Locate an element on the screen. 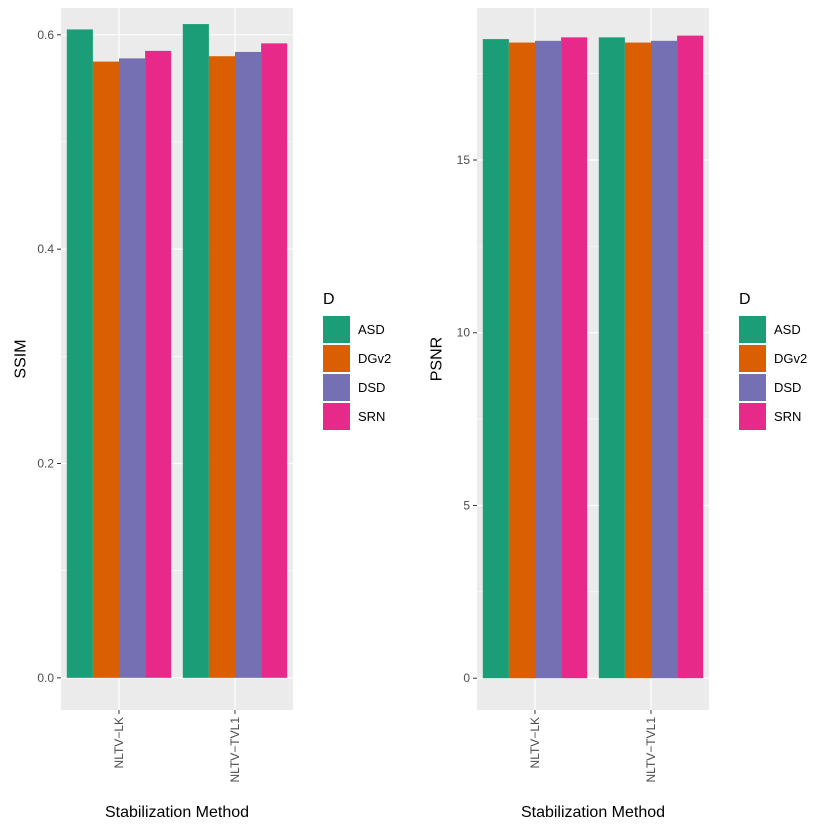 The width and height of the screenshot is (830, 830). ssim-x-axis-title: Stabilization Method is located at coordinates (177, 812).